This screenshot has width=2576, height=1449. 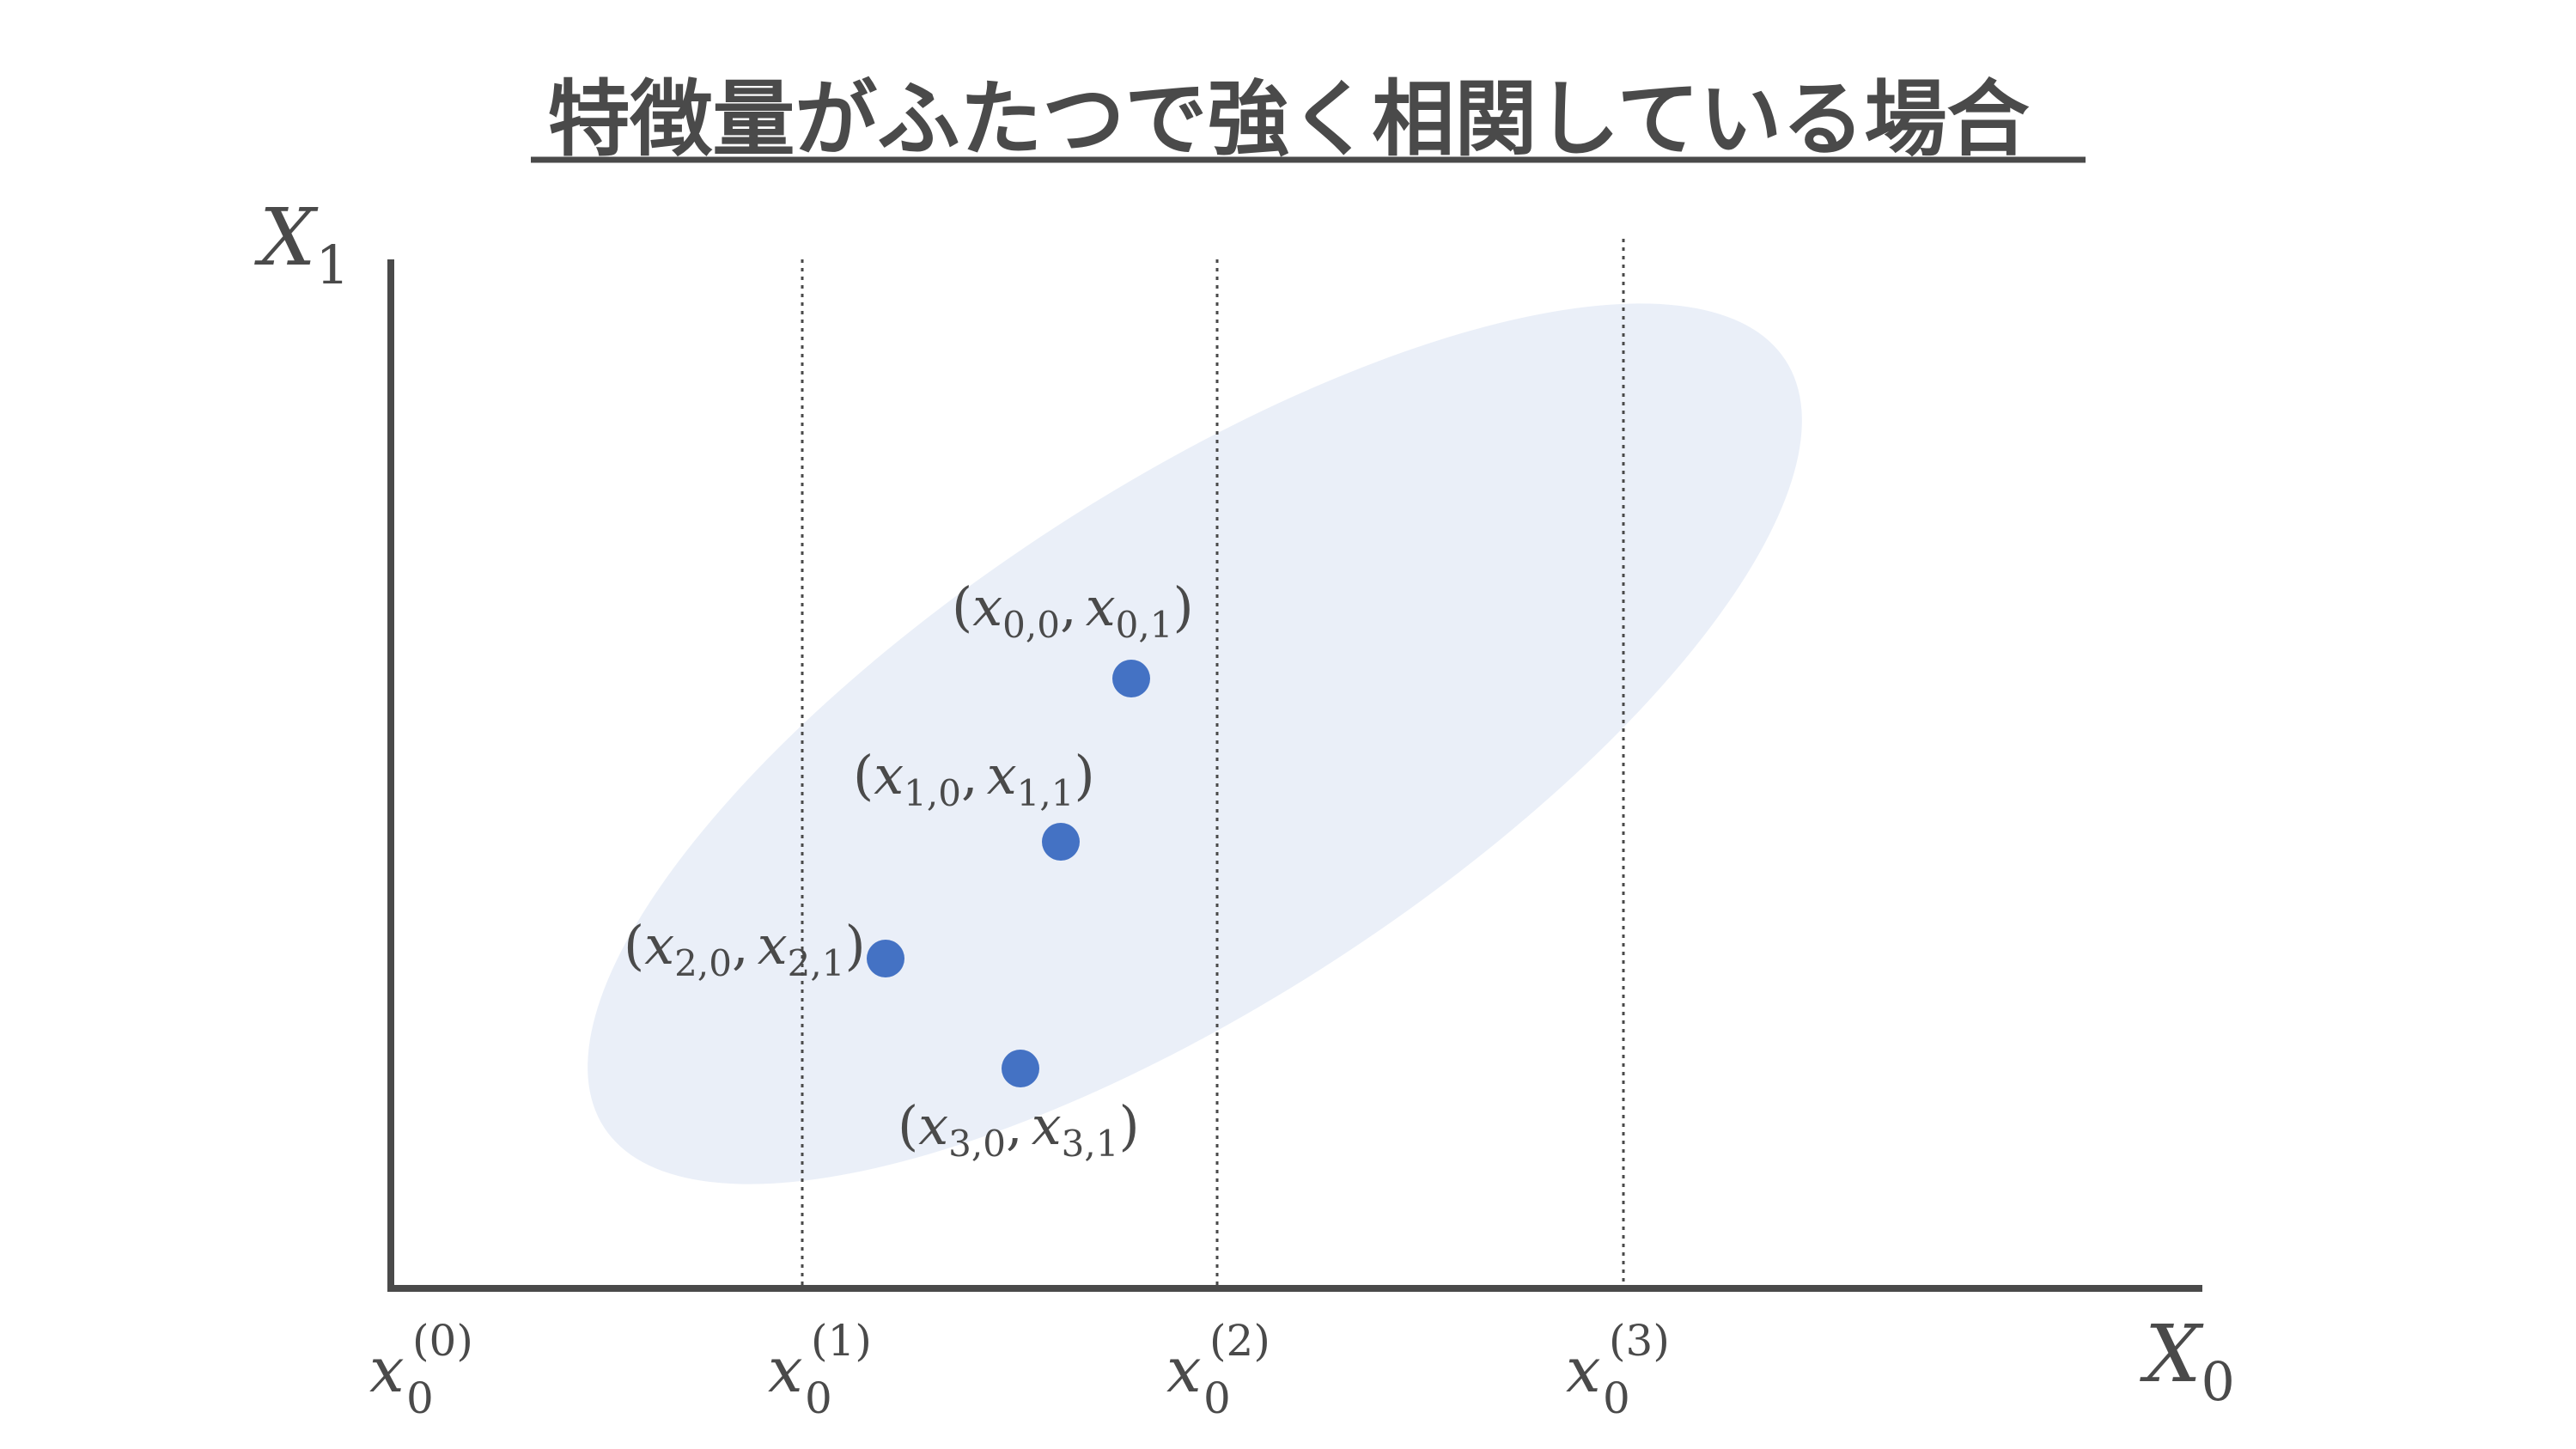 I want to click on tick-label-x0-2: x (2) 0, so click(x=1218, y=1369).